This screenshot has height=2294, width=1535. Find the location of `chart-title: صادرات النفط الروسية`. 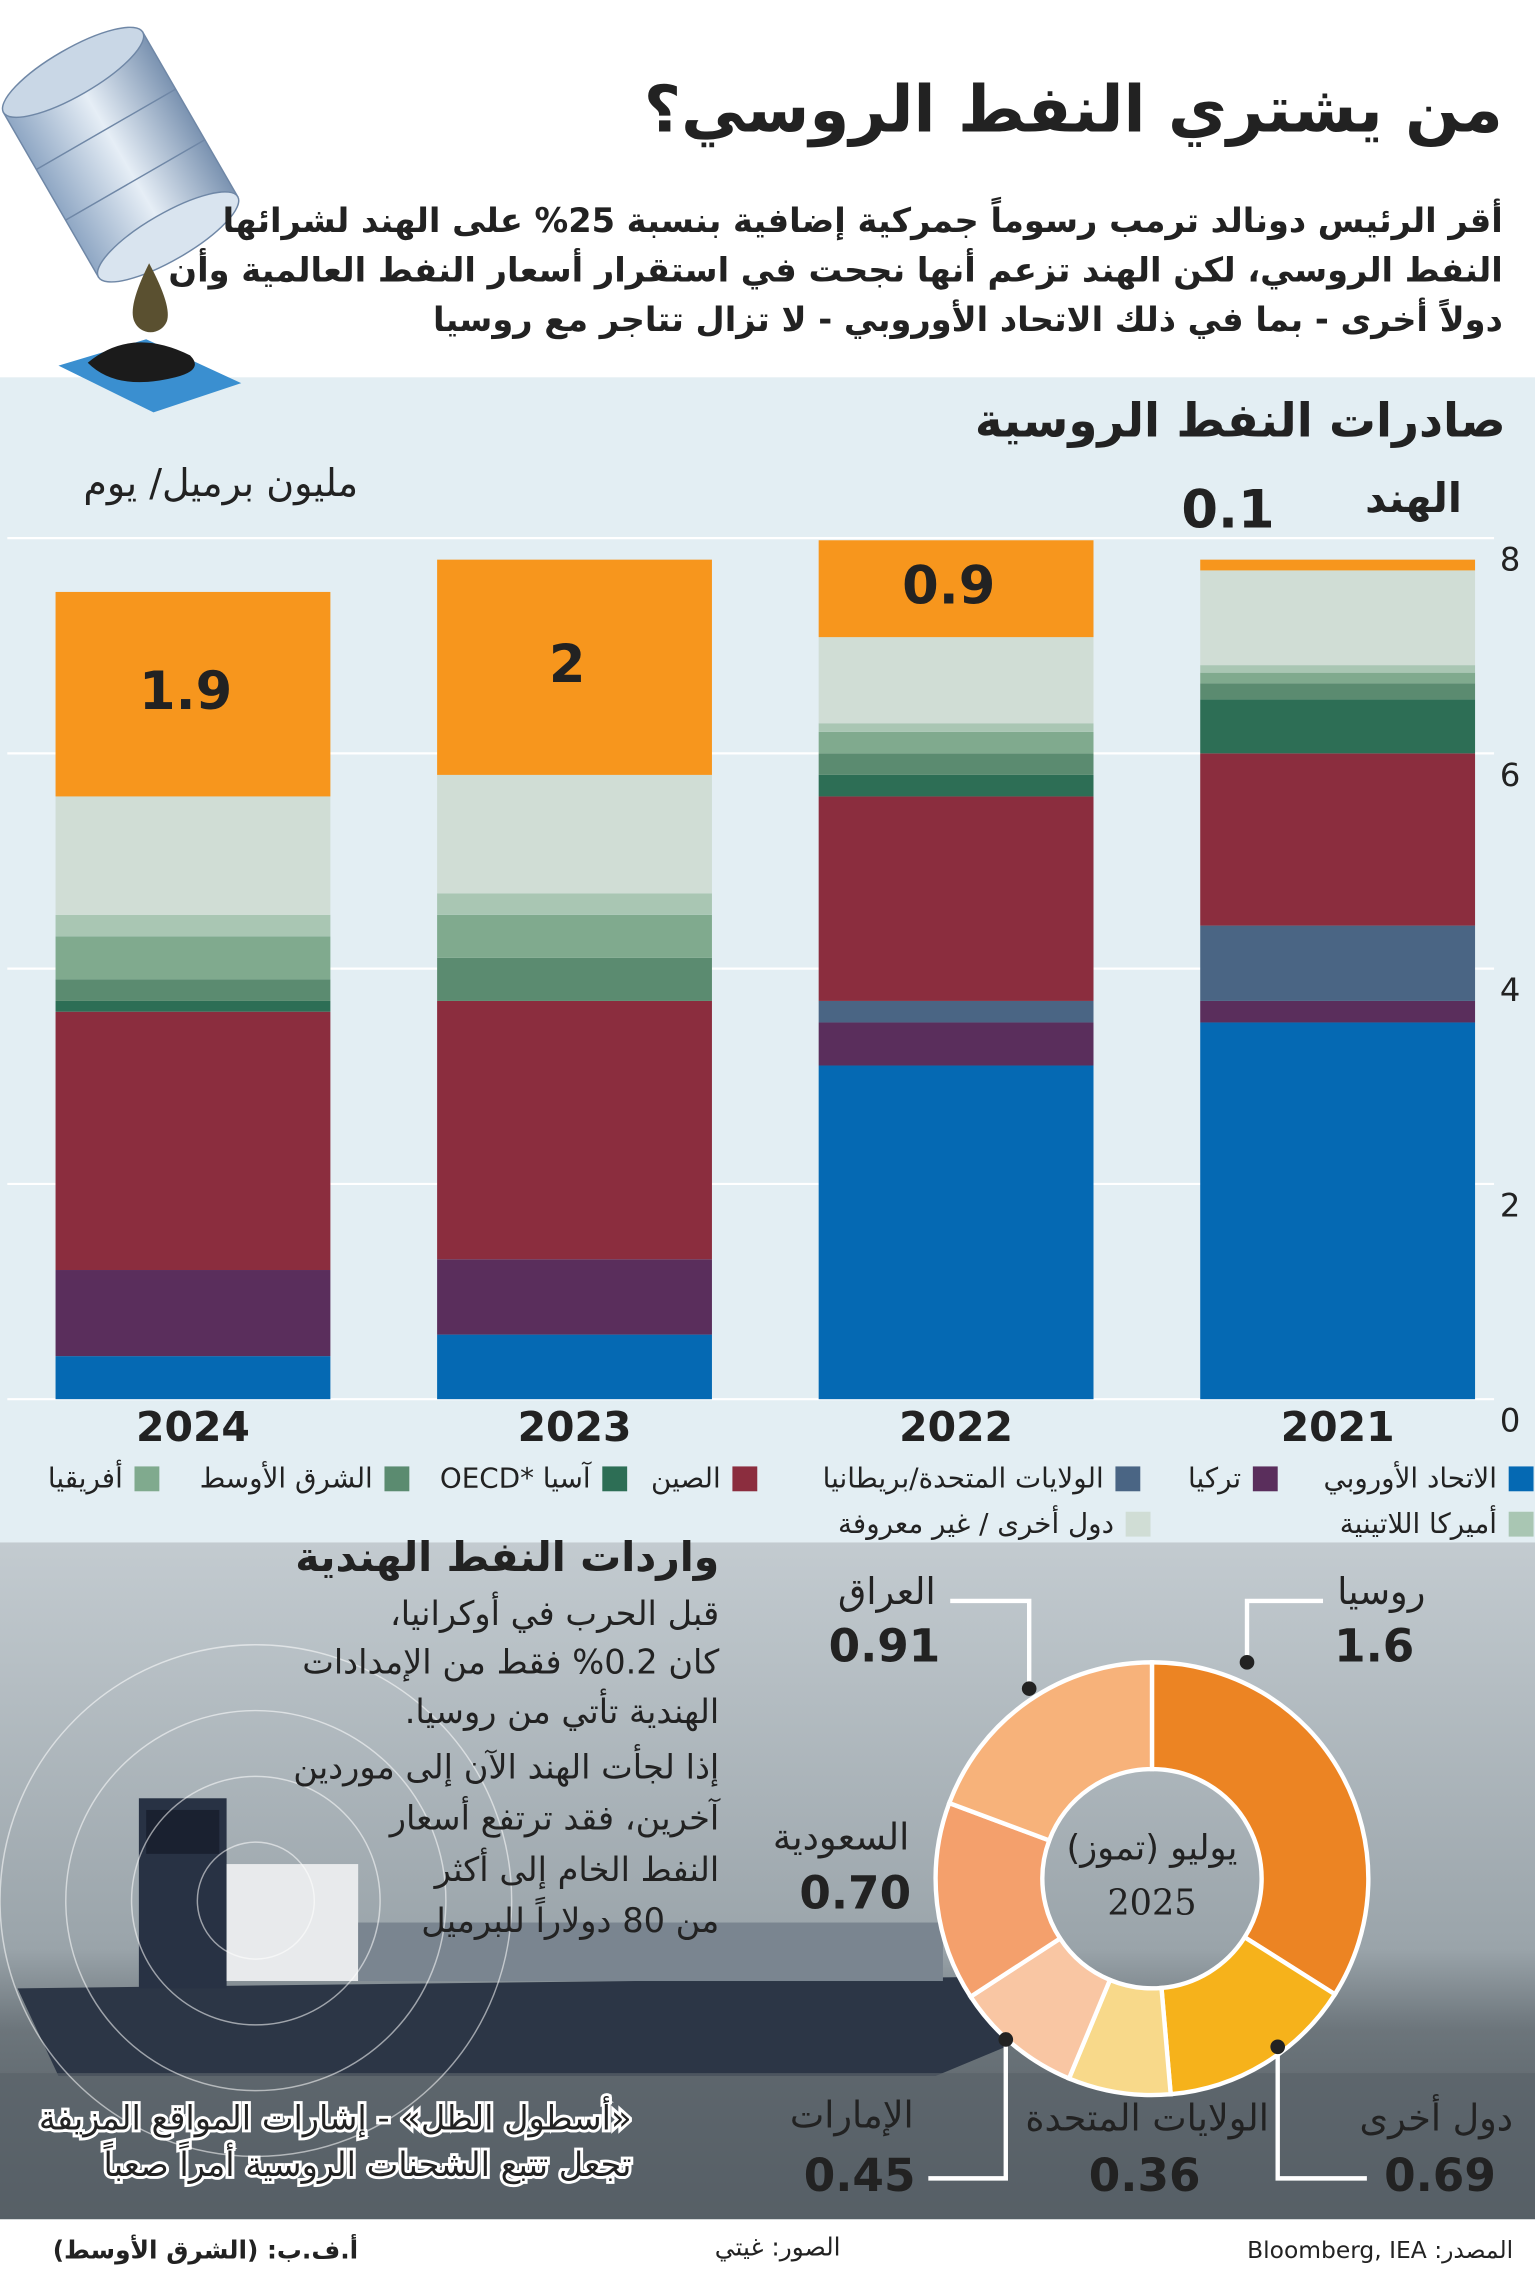

chart-title: صادرات النفط الروسية is located at coordinates (1240, 422).